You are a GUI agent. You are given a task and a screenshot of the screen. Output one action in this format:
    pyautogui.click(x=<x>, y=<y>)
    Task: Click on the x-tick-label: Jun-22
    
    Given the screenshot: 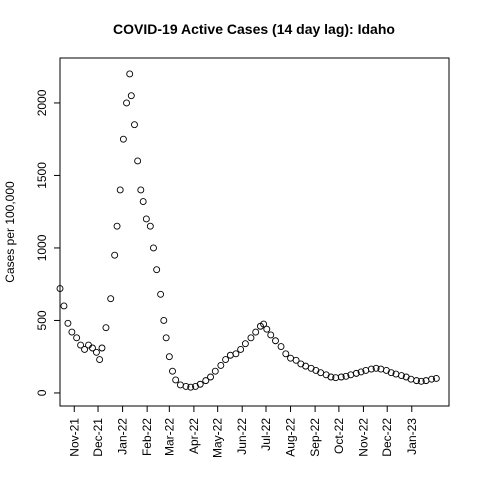 What is the action you would take?
    pyautogui.click(x=242, y=436)
    